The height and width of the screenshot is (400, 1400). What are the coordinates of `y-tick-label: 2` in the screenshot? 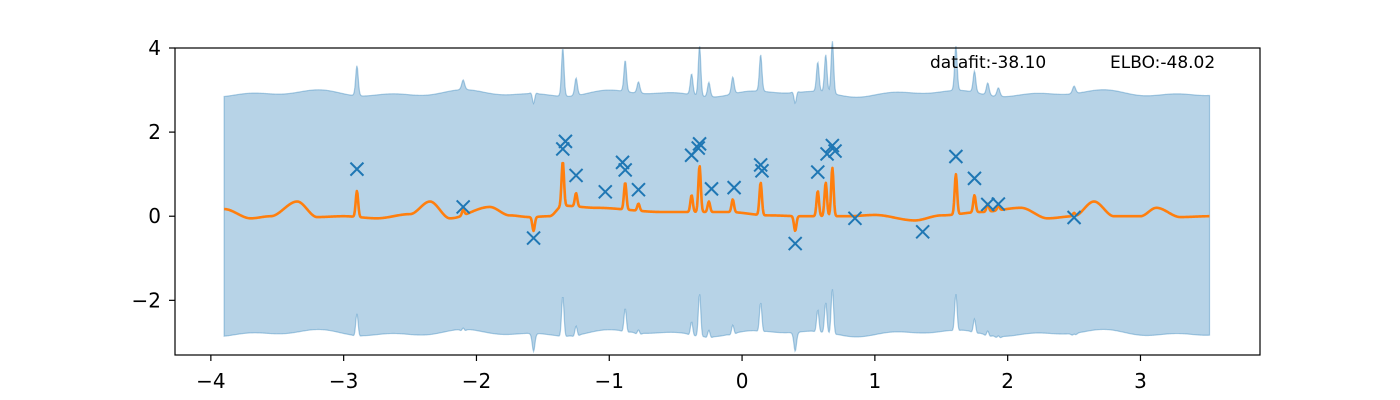 It's located at (154, 132).